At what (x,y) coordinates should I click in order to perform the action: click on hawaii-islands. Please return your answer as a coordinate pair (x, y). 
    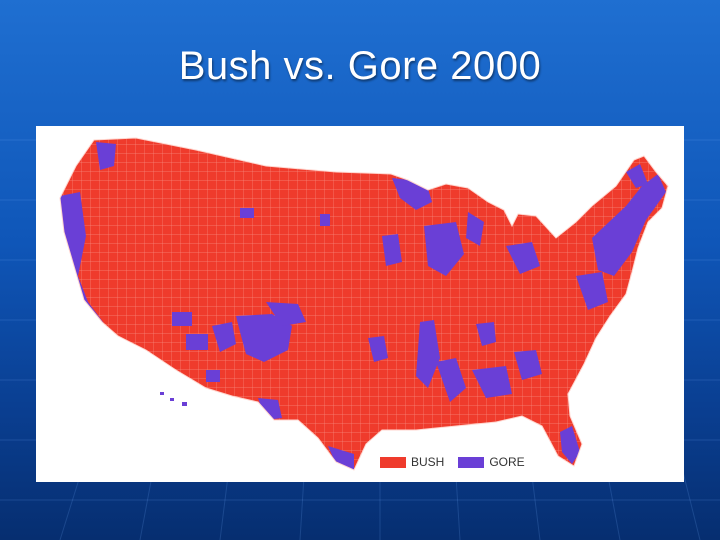
    Looking at the image, I should click on (173, 399).